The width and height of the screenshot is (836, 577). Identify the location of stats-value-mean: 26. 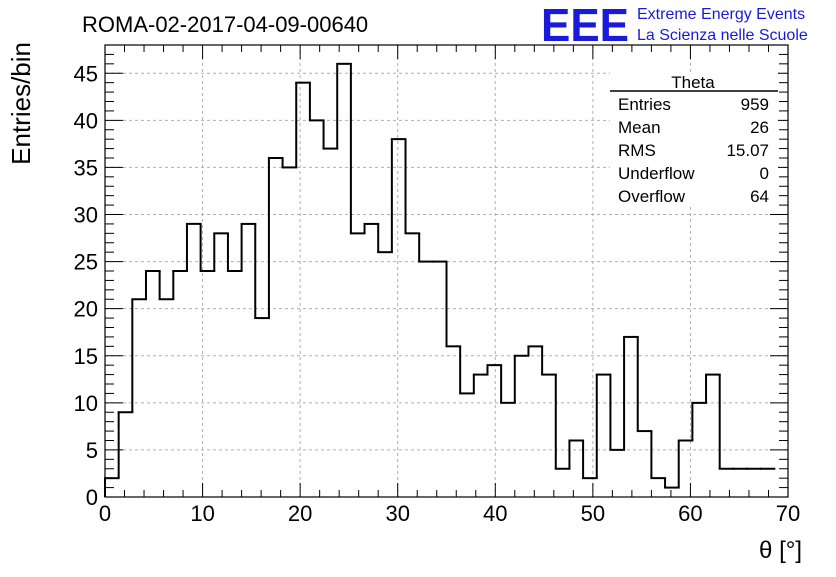
(759, 127).